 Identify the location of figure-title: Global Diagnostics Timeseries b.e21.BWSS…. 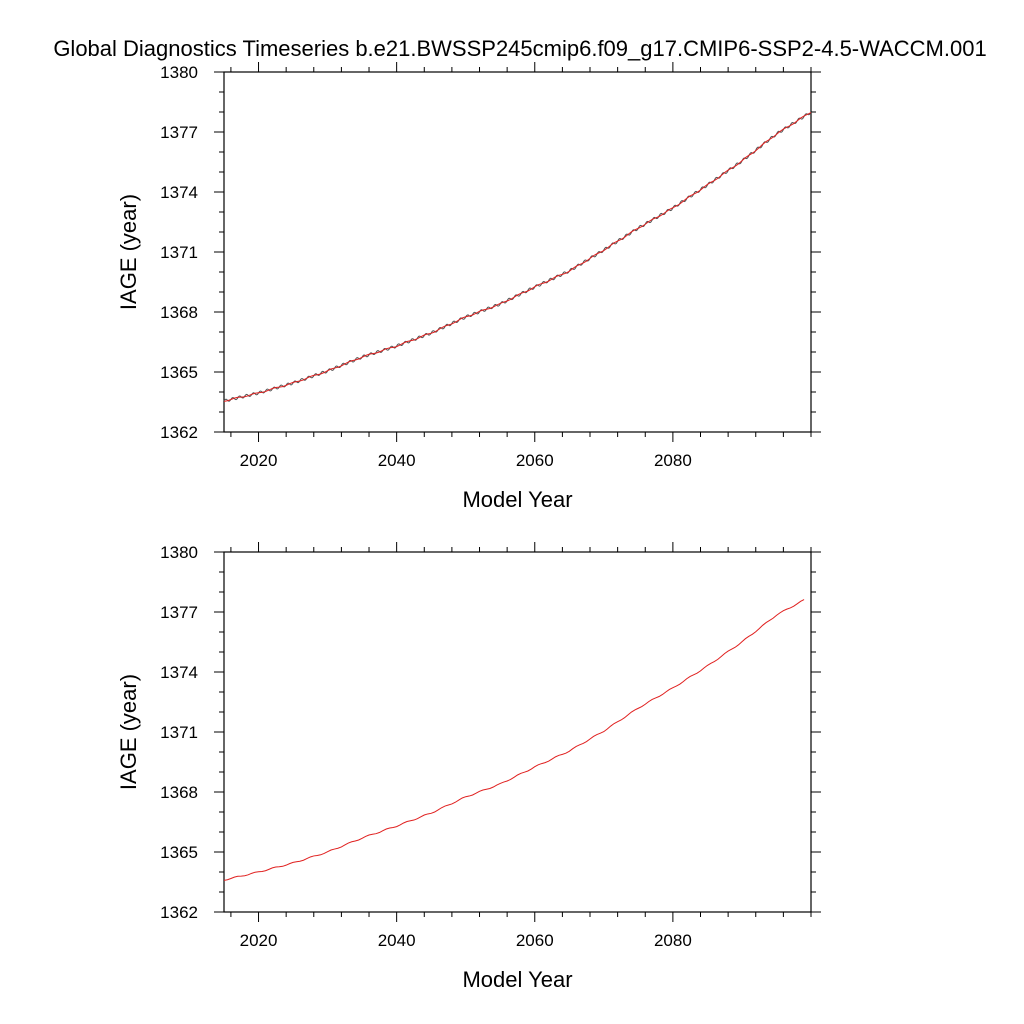
(519, 48).